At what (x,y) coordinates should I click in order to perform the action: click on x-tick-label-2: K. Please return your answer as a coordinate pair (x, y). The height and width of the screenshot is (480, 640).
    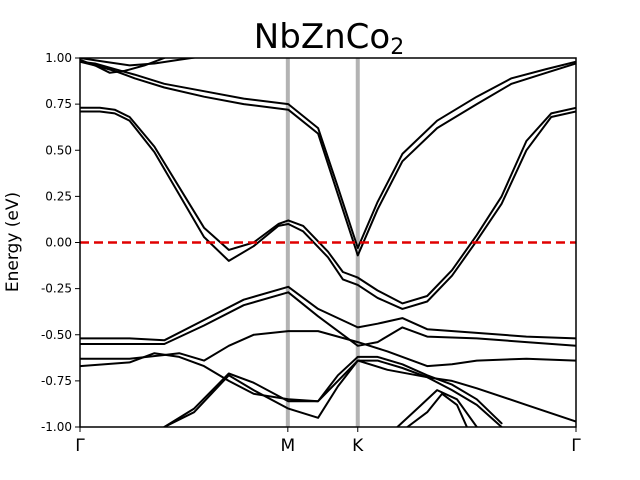
    Looking at the image, I should click on (358, 446).